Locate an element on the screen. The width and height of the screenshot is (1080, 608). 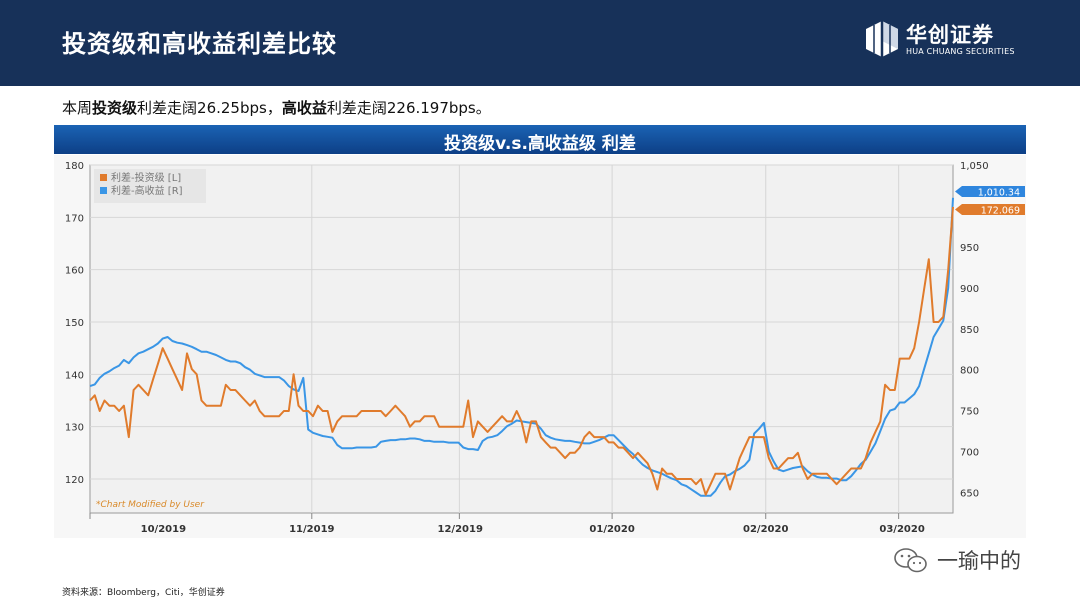
last-value-ig-marker is located at coordinates (990, 210).